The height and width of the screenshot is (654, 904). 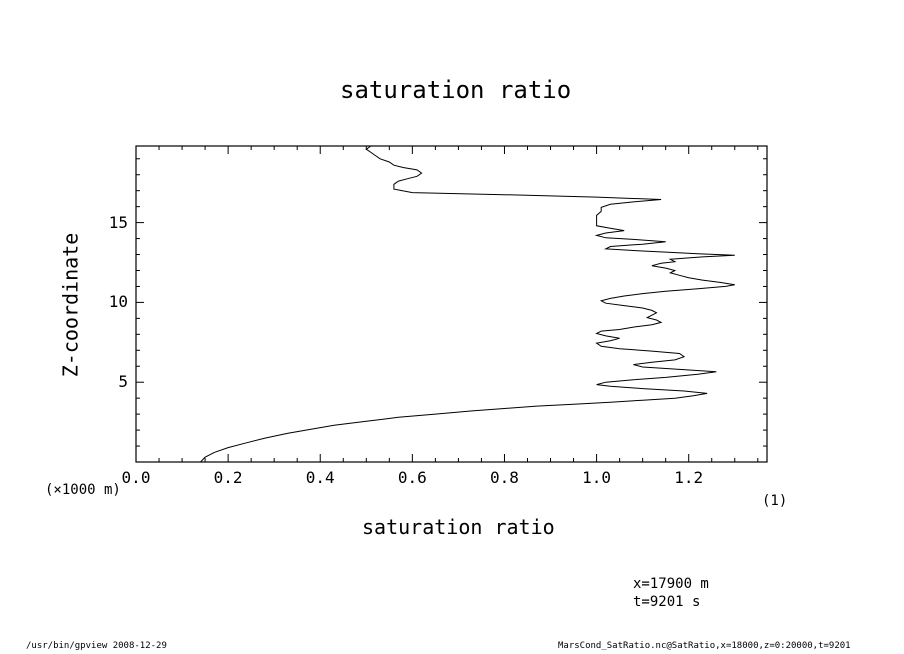 I want to click on y-tick-label: 5, so click(x=123, y=382).